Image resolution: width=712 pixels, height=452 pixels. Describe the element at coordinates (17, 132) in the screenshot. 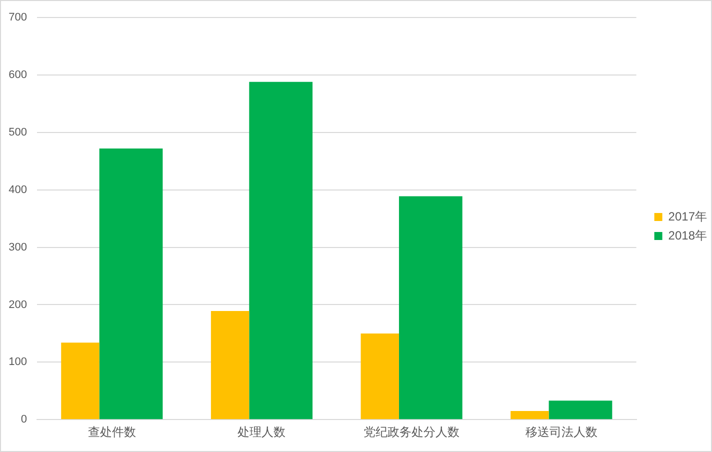

I see `y-tick-label: 500` at that location.